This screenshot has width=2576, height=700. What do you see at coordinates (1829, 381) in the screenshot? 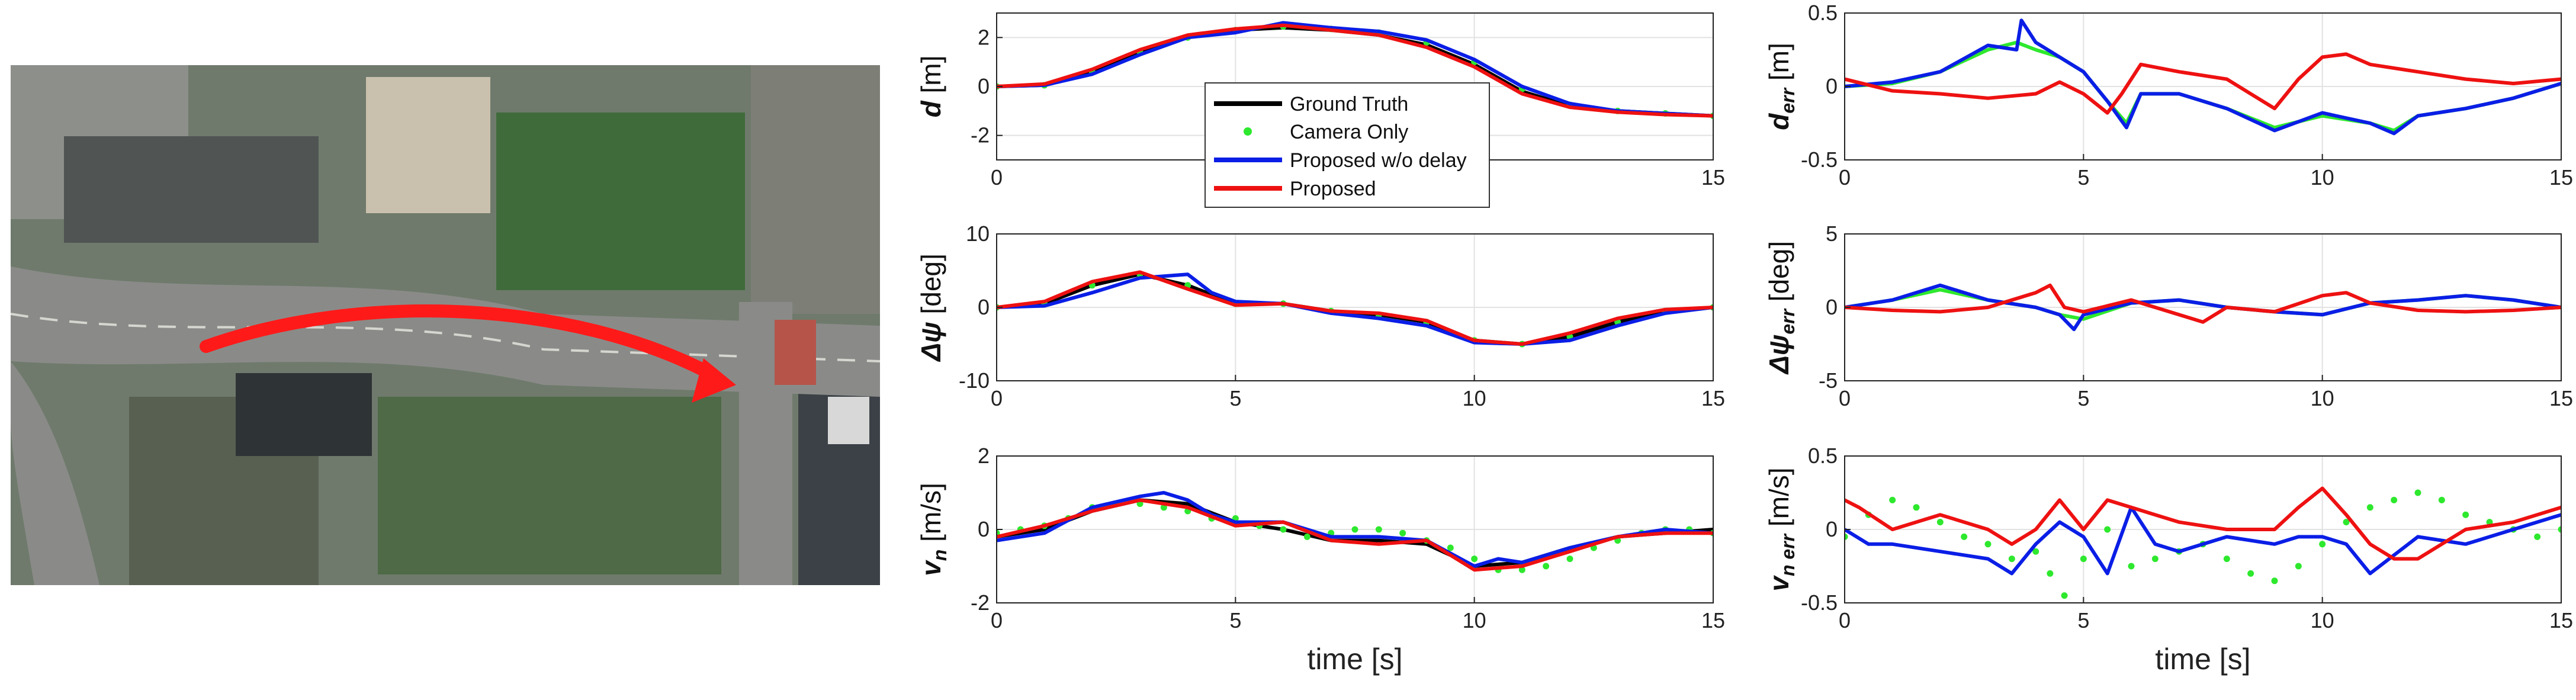
I see `y-tick-label: -5` at bounding box center [1829, 381].